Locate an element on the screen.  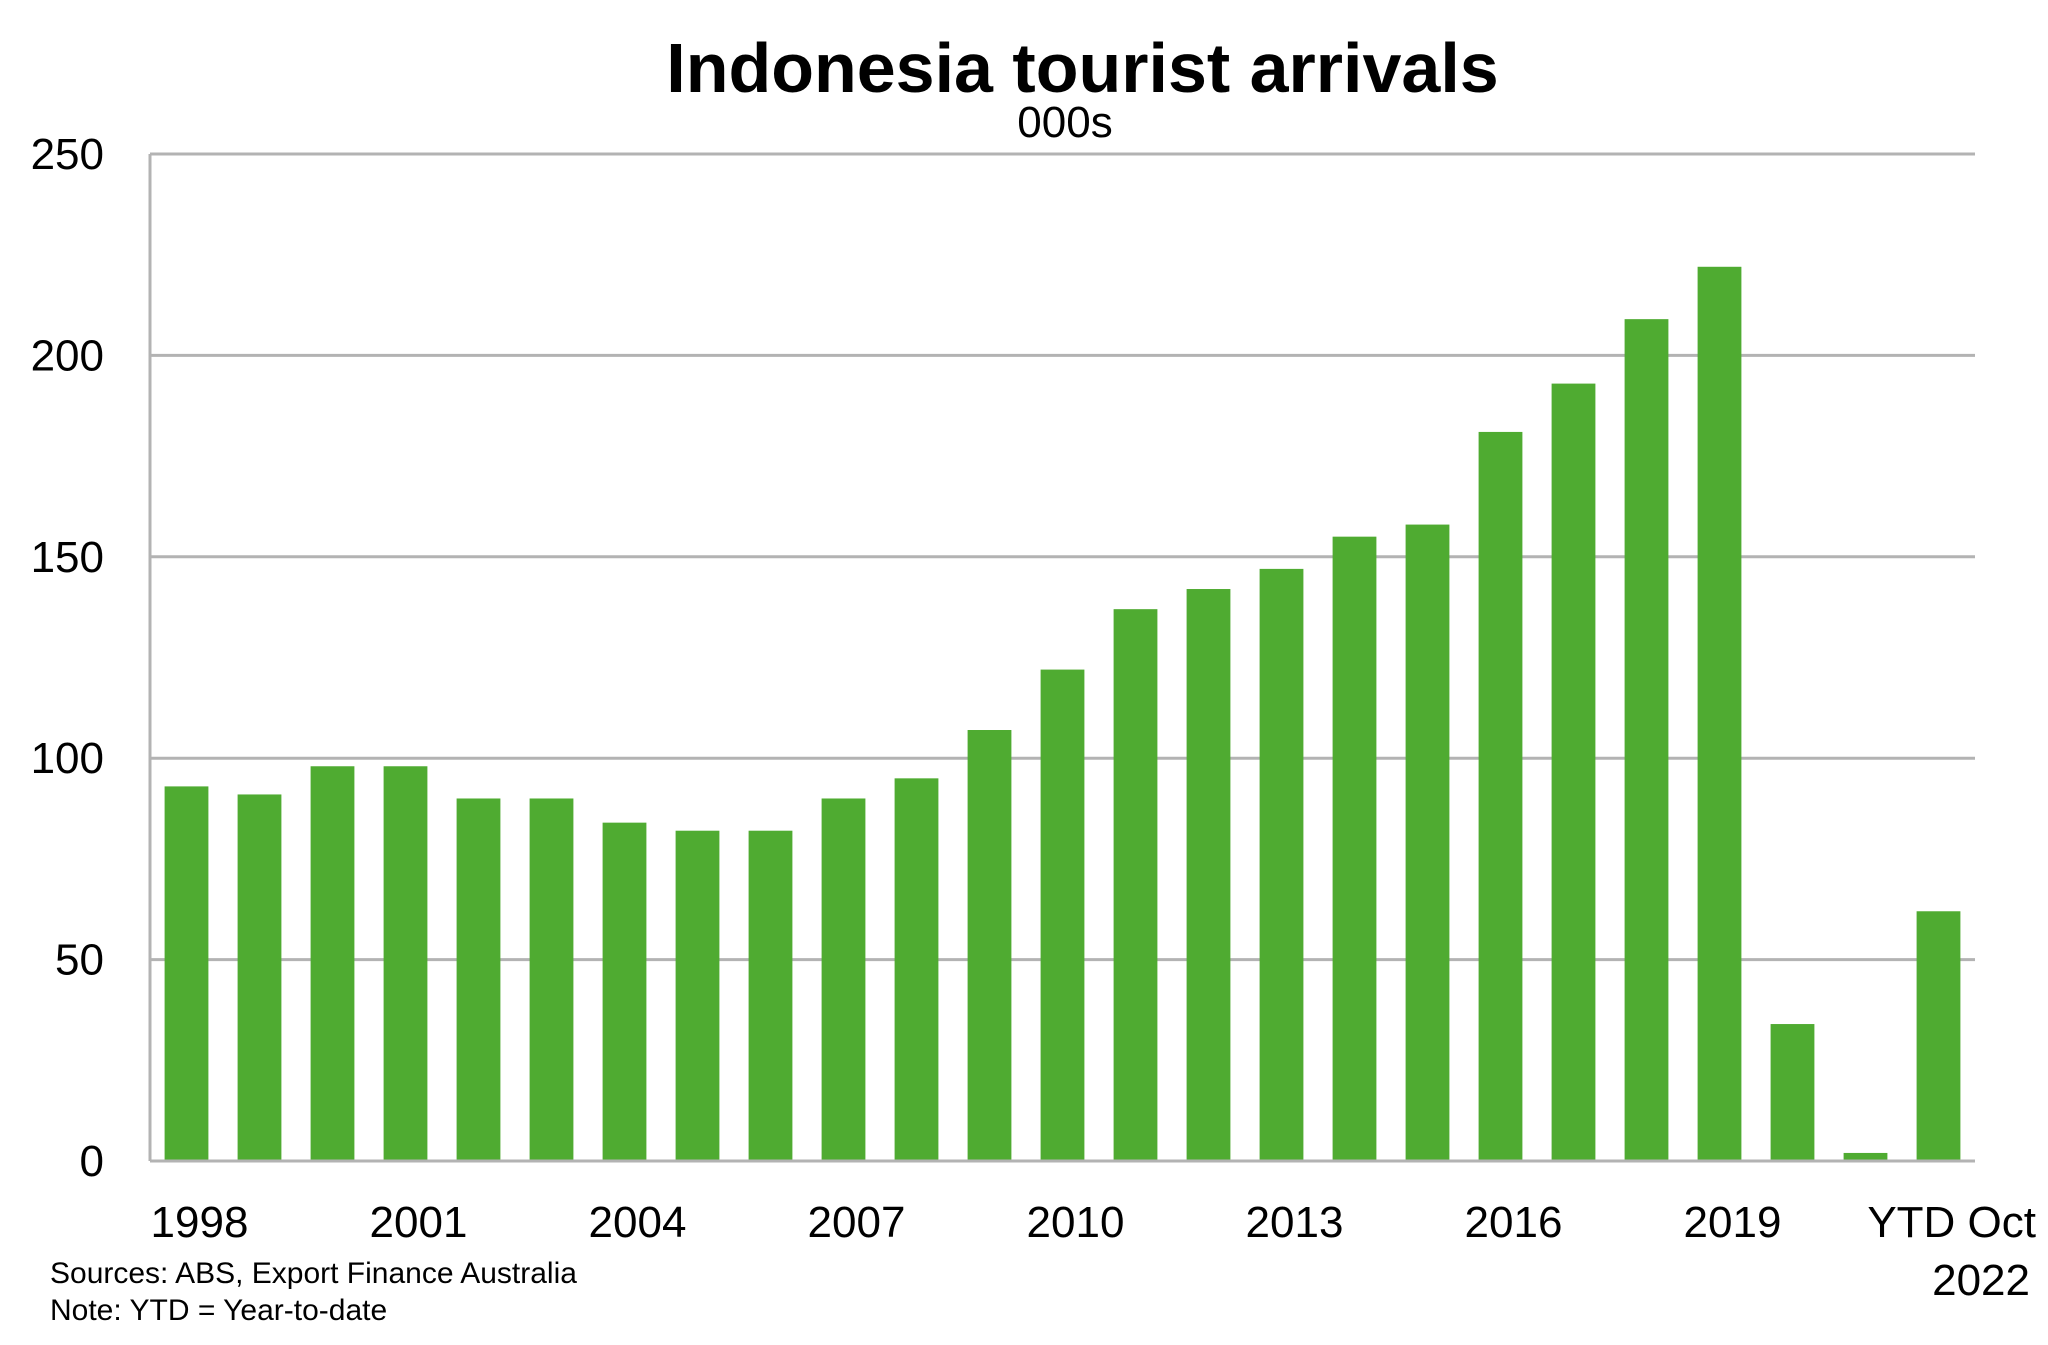
bar-2007 is located at coordinates (843, 979).